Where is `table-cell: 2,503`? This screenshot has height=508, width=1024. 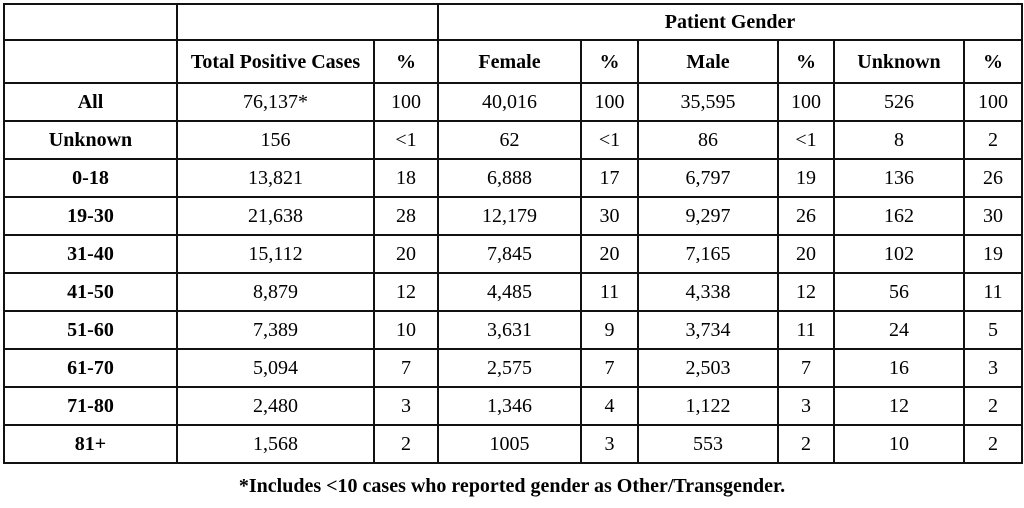 table-cell: 2,503 is located at coordinates (708, 368).